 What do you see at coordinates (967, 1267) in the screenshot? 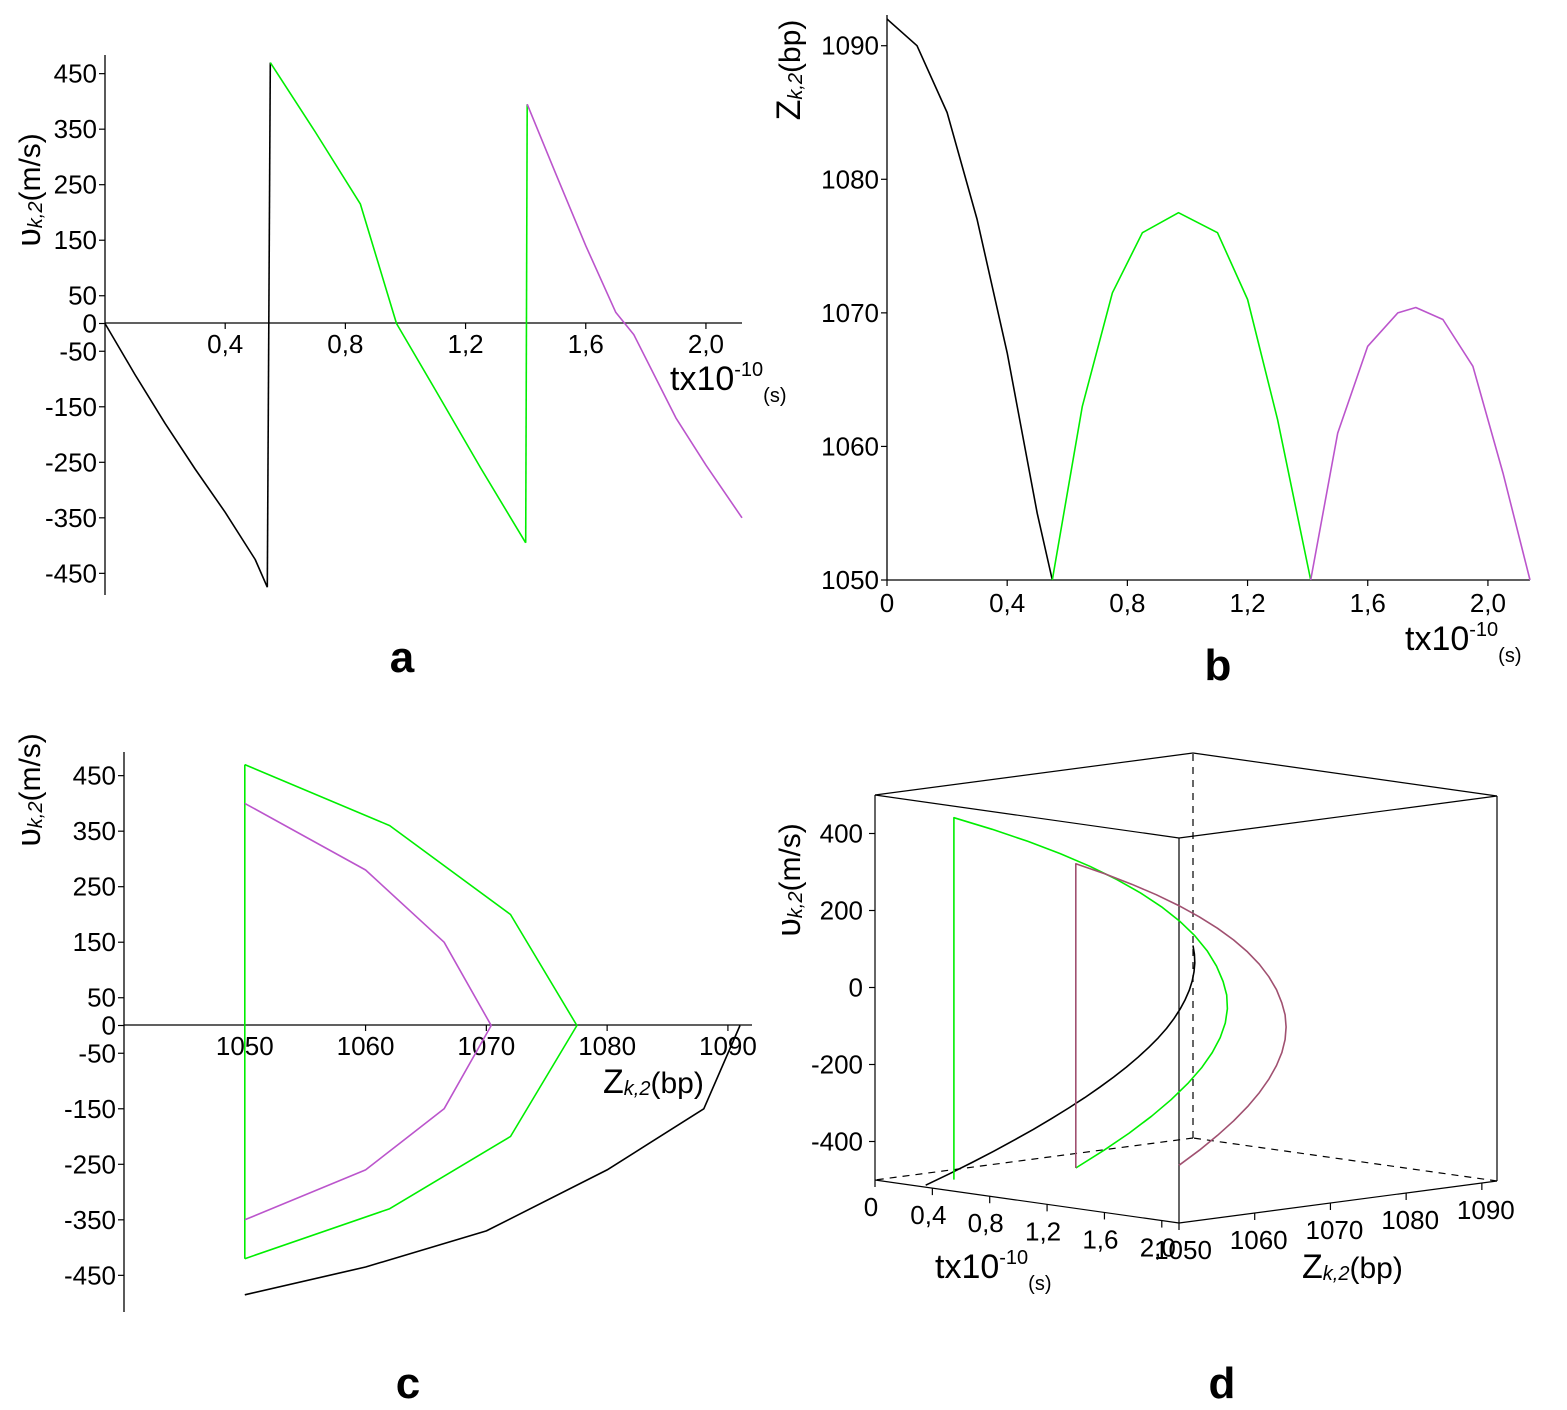
I see `d-tlabel-main: tx10` at bounding box center [967, 1267].